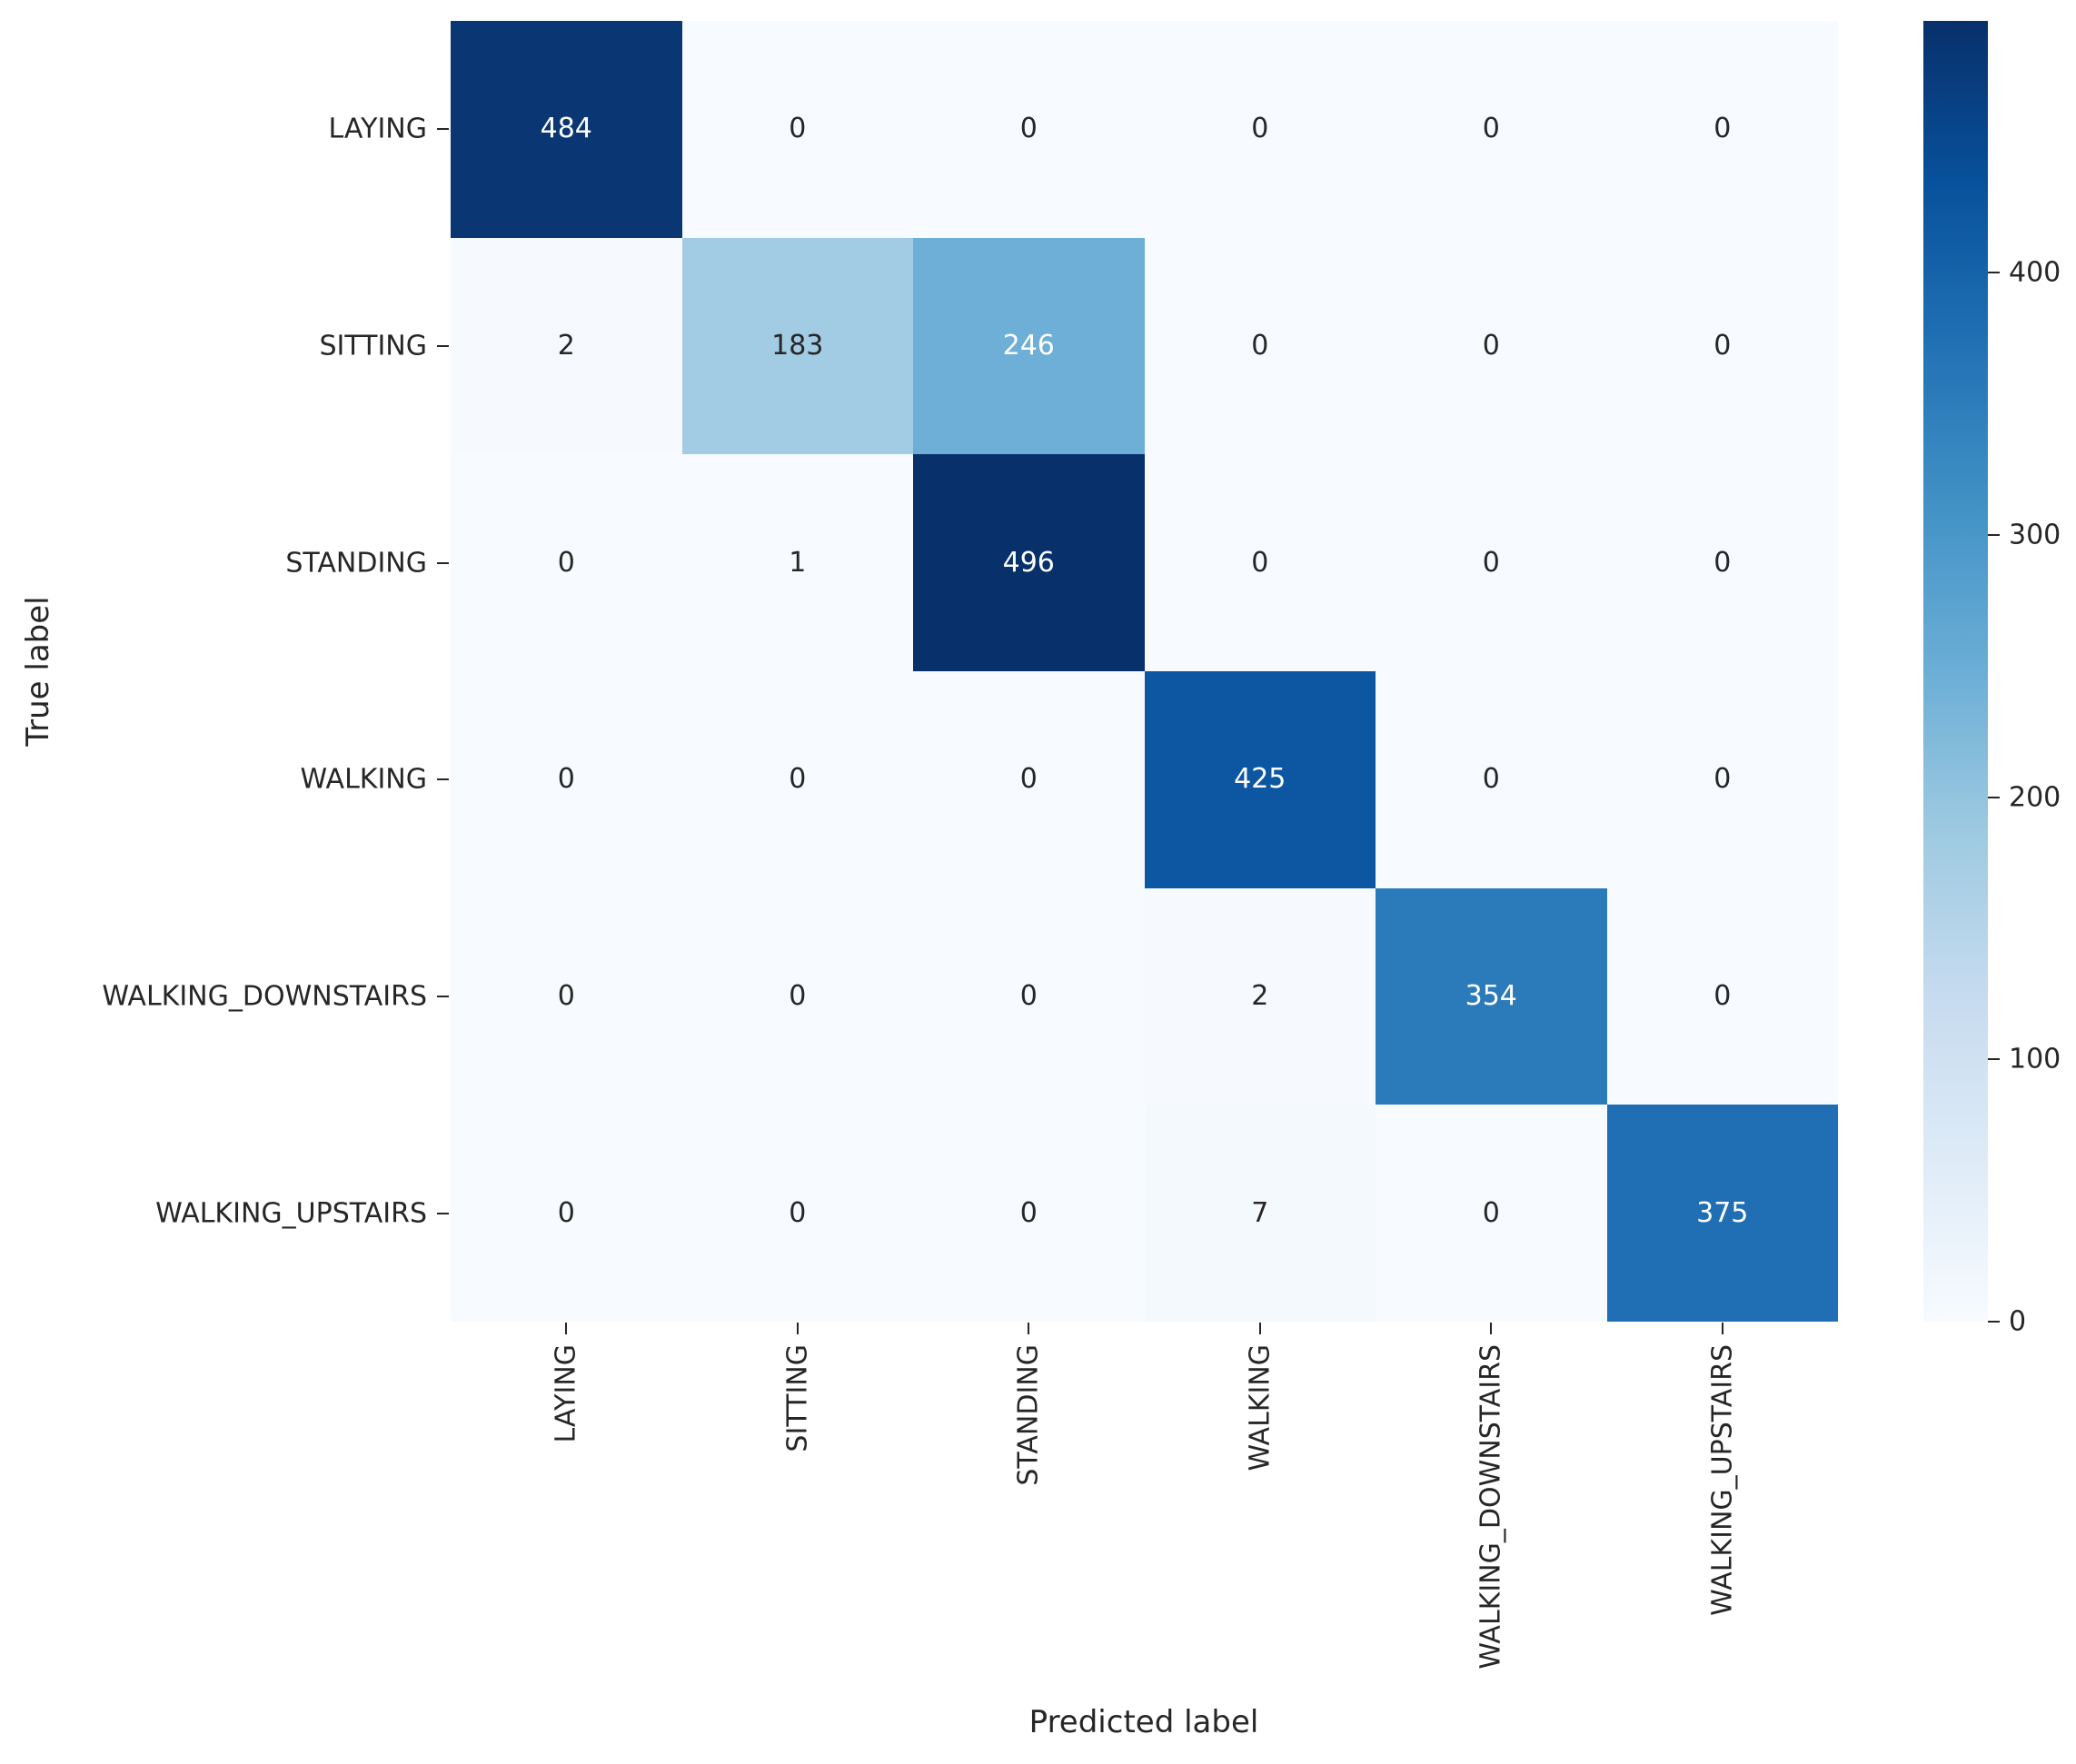 Image resolution: width=2076 pixels, height=1764 pixels. What do you see at coordinates (1028, 1415) in the screenshot?
I see `x-tick-label: STANDING` at bounding box center [1028, 1415].